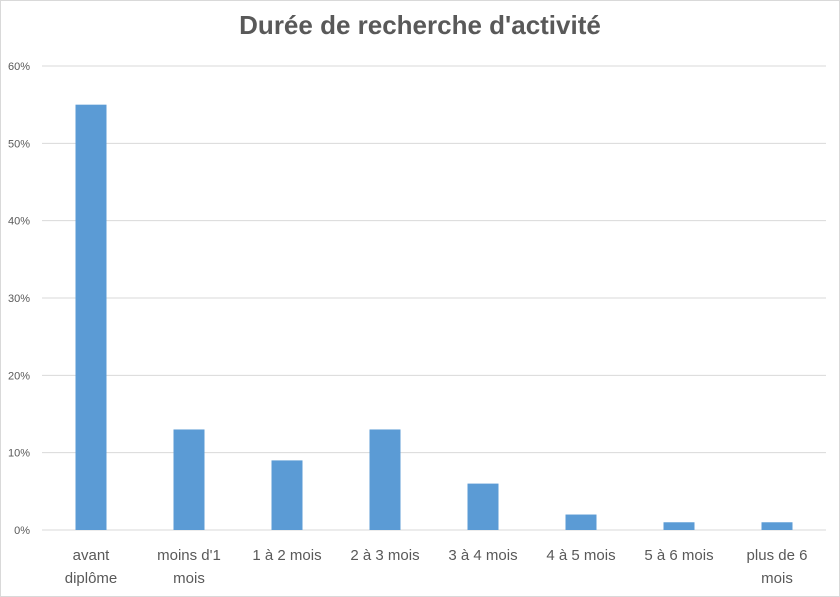  Describe the element at coordinates (19, 376) in the screenshot. I see `y-tick-label: 20%` at that location.